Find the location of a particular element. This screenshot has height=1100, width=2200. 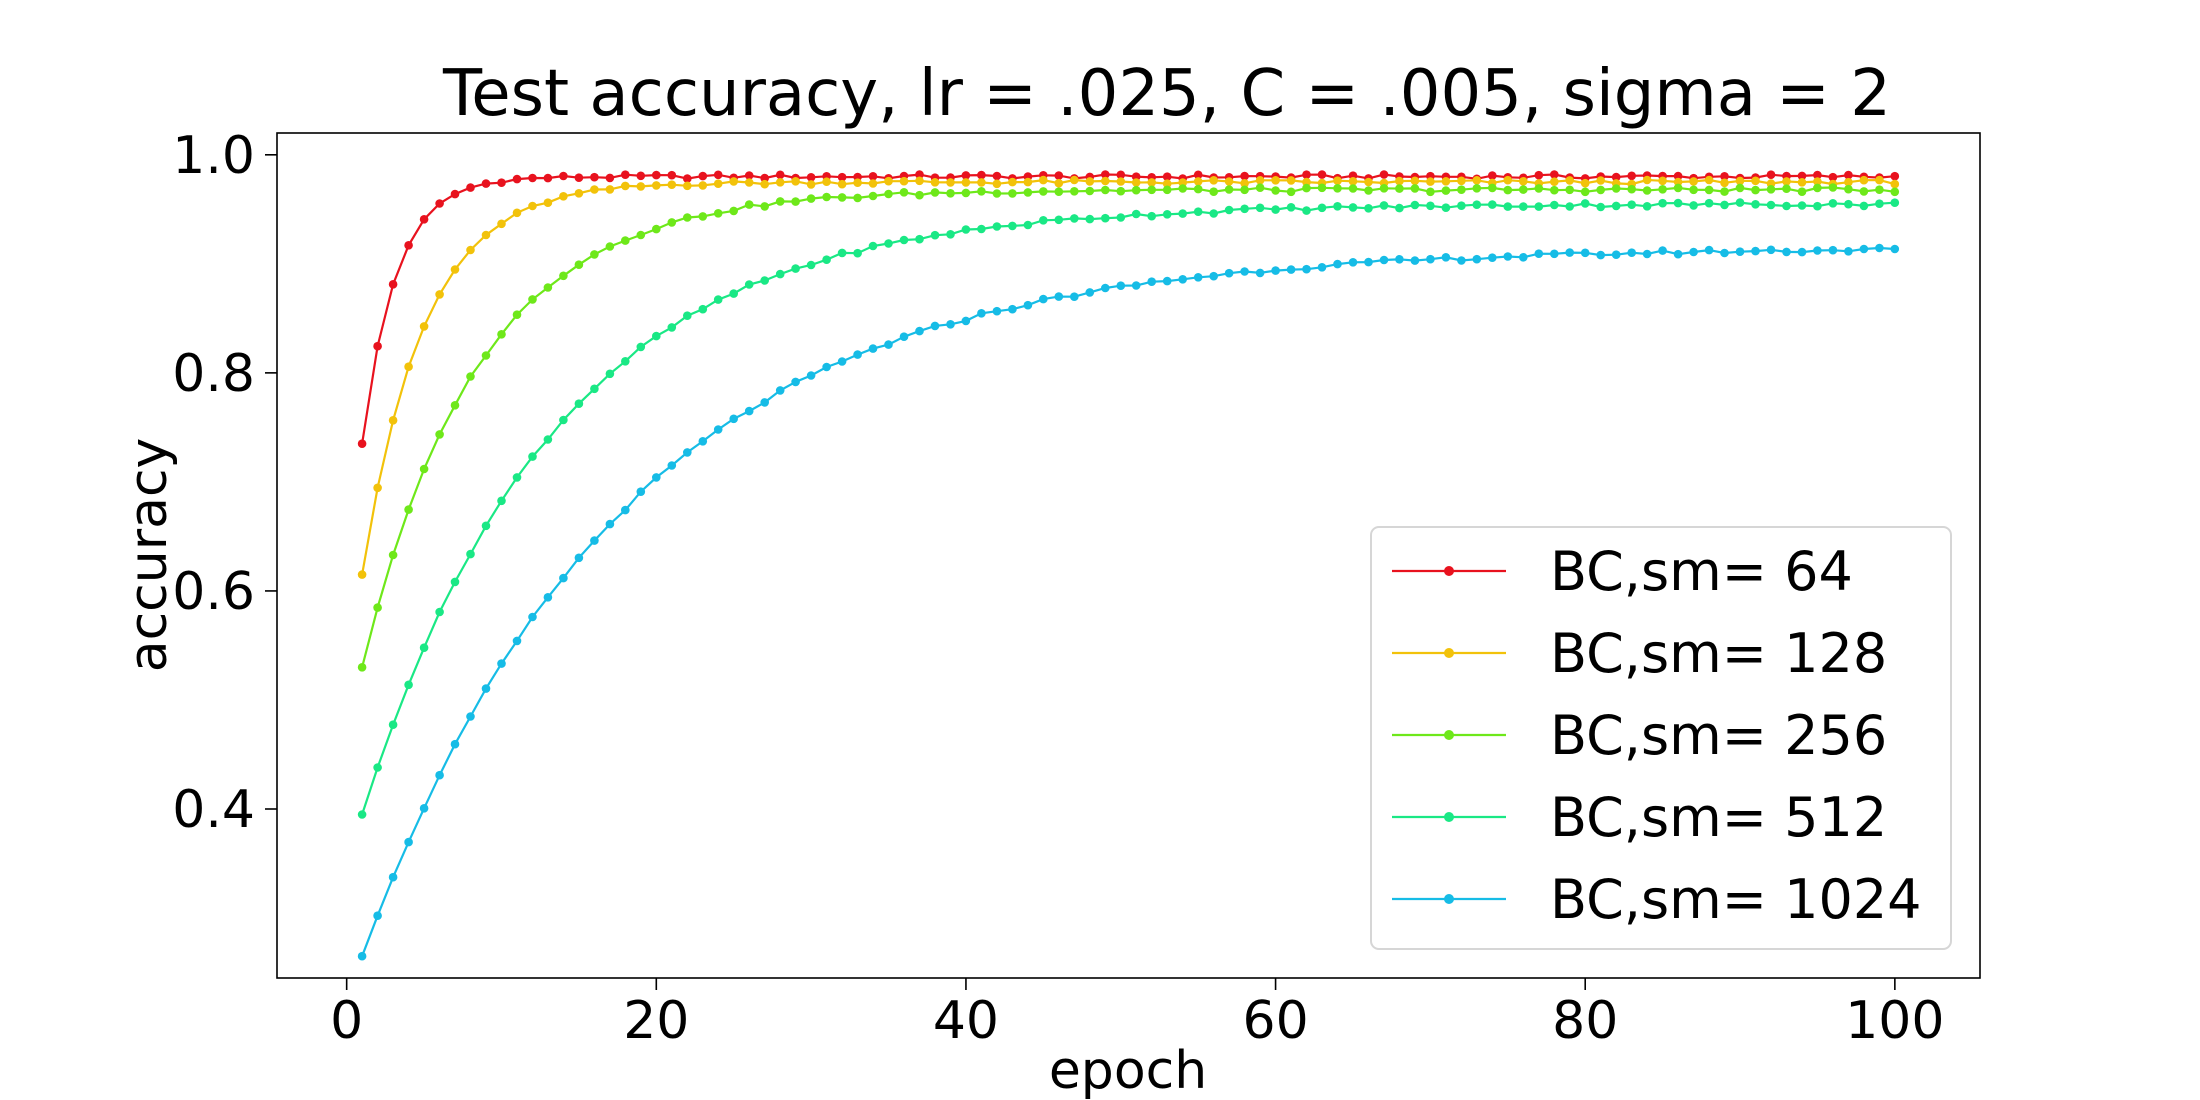

legend-swatch-marker is located at coordinates (1449, 571).